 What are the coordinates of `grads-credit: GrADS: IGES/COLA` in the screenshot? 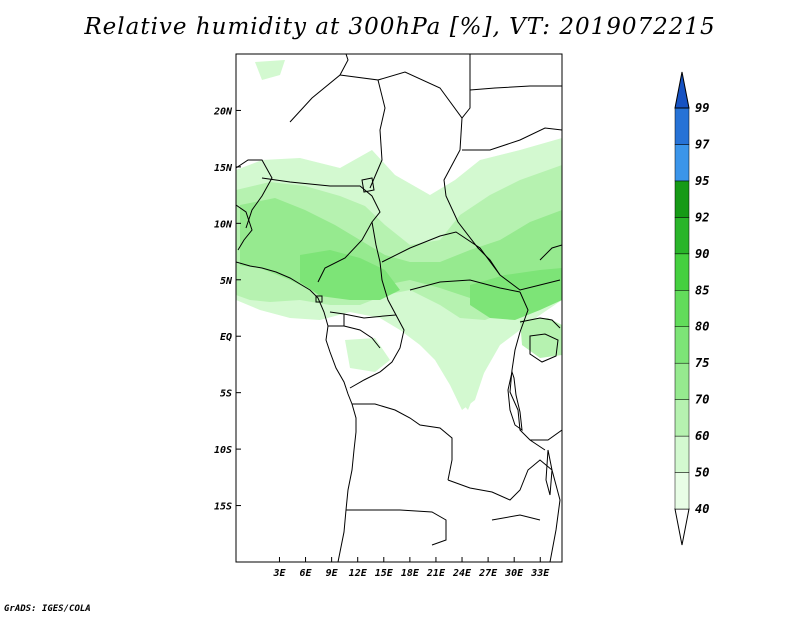 It's located at (47, 609).